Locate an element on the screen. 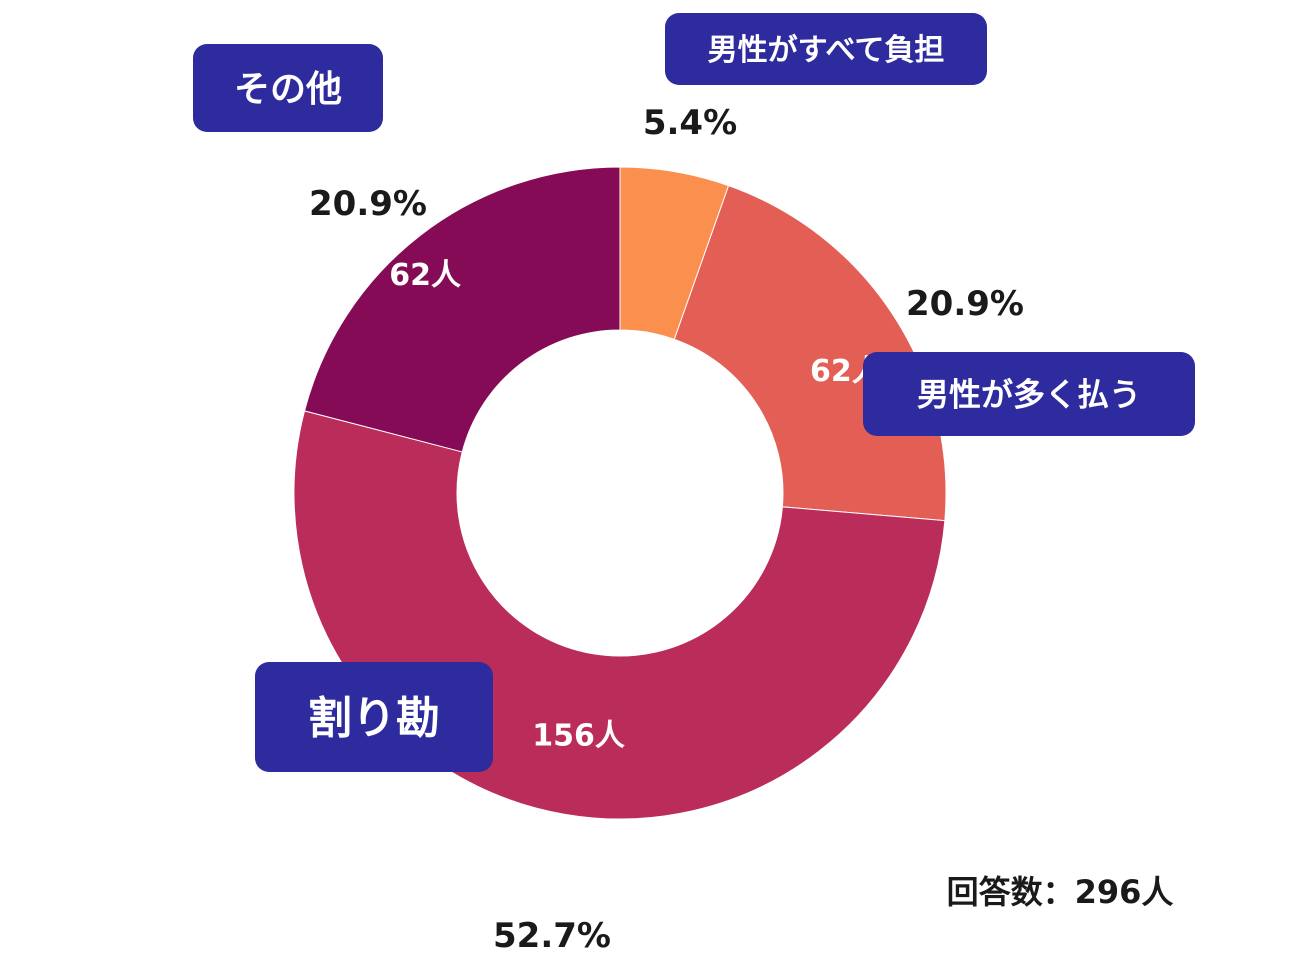 The width and height of the screenshot is (1292, 974). category-tag: 割り勘 is located at coordinates (374, 717).